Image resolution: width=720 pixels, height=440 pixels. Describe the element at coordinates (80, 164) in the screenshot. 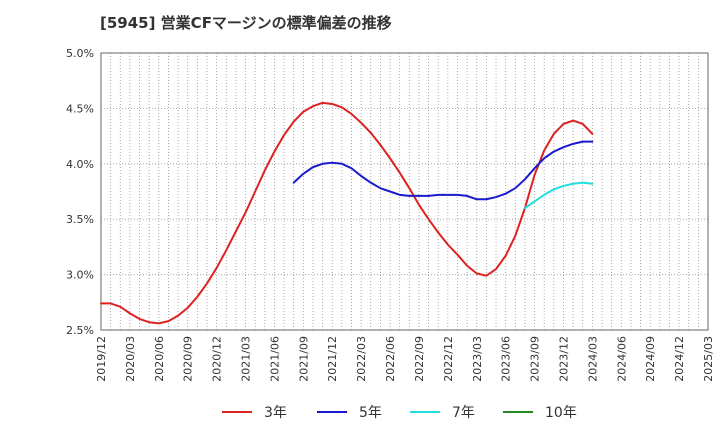

I see `y-tick-label: 4.0%` at that location.